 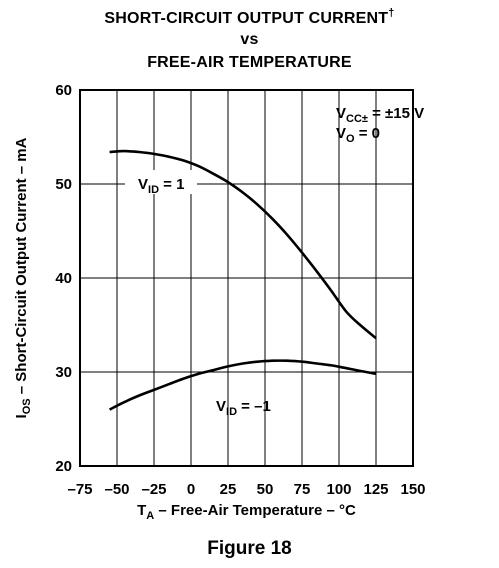 What do you see at coordinates (249, 548) in the screenshot?
I see `figure-caption: Figure 18` at bounding box center [249, 548].